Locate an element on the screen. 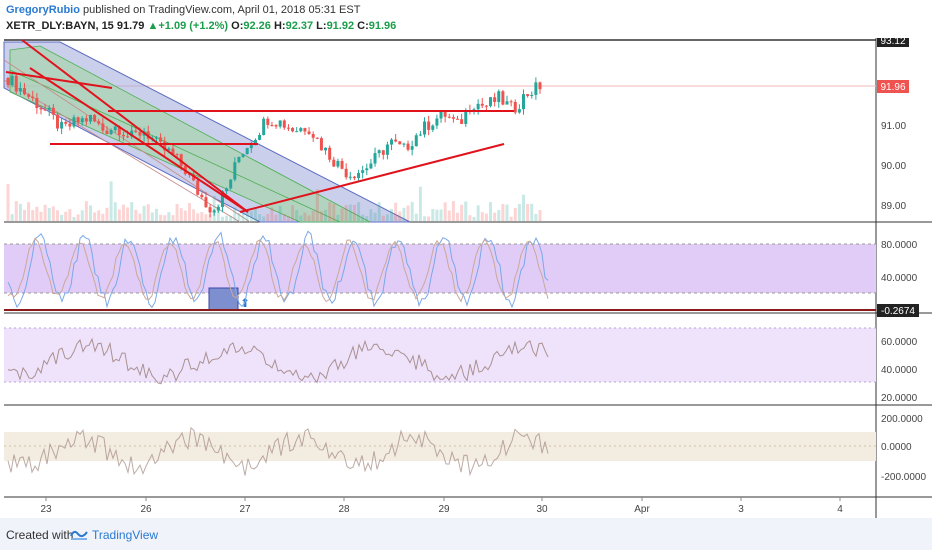 The height and width of the screenshot is (550, 932). stoch-tick: 80.0000 is located at coordinates (899, 245).